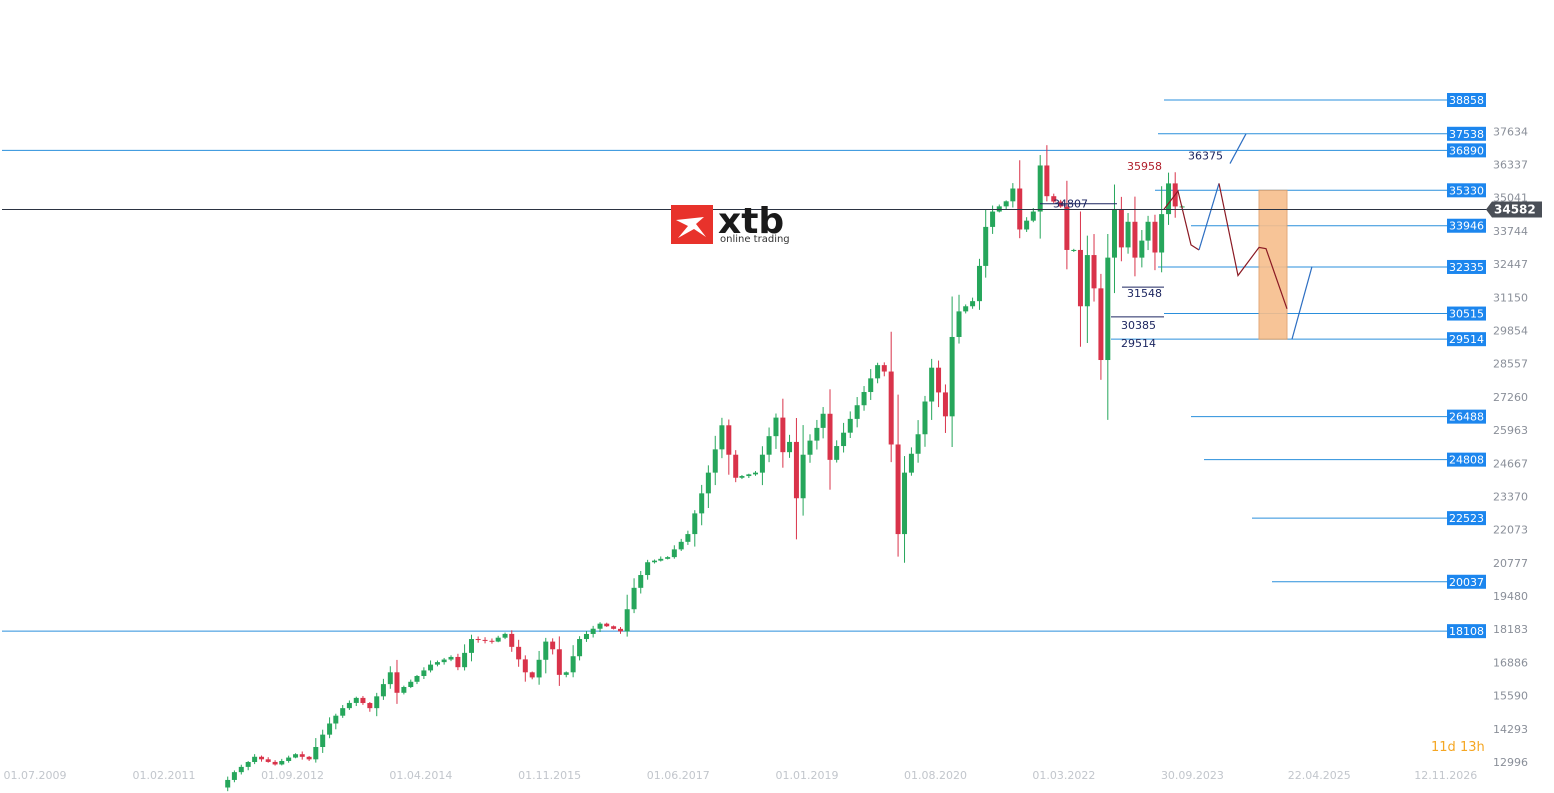 This screenshot has width=1554, height=793. I want to click on annotation-label: 30385, so click(1138, 325).